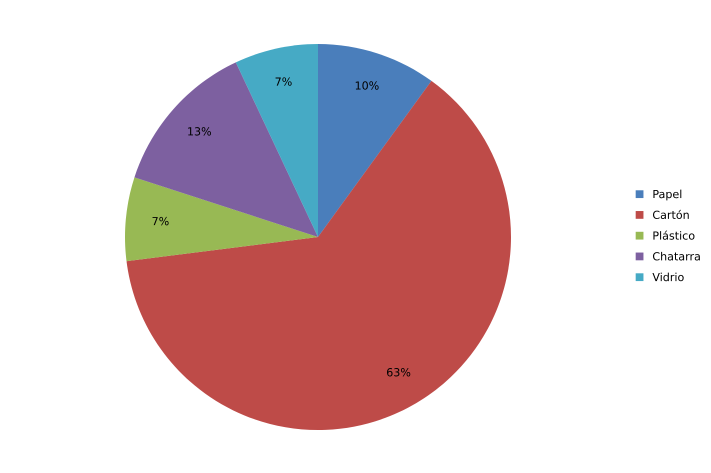  What do you see at coordinates (667, 195) in the screenshot?
I see `legend-label: Papel` at bounding box center [667, 195].